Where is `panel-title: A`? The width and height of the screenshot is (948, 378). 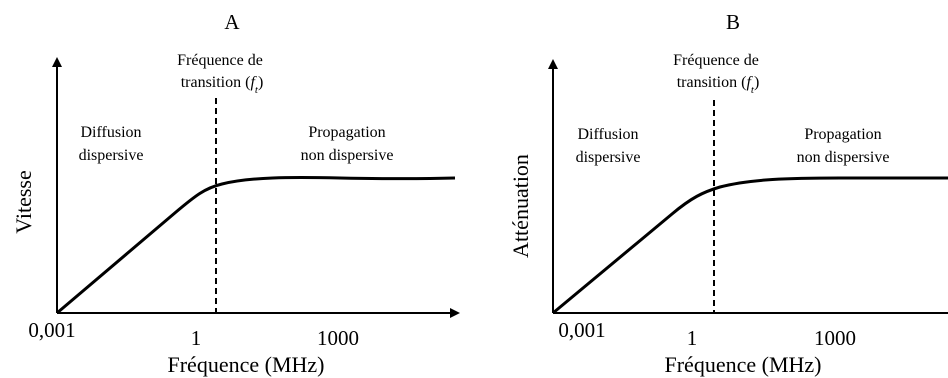 panel-title: A is located at coordinates (232, 22).